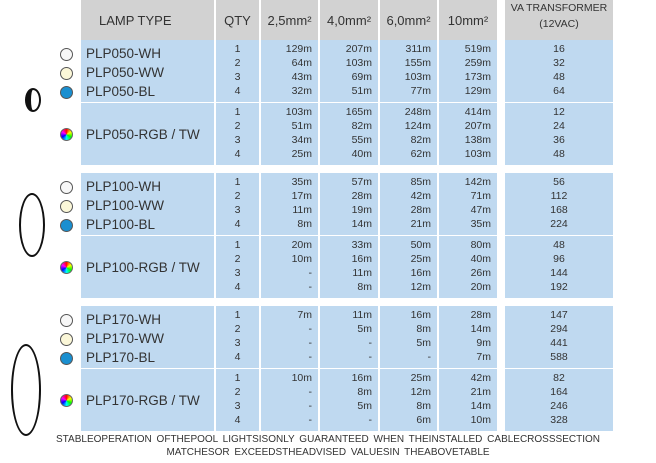  I want to click on length-10mm: 414m, so click(477, 112).